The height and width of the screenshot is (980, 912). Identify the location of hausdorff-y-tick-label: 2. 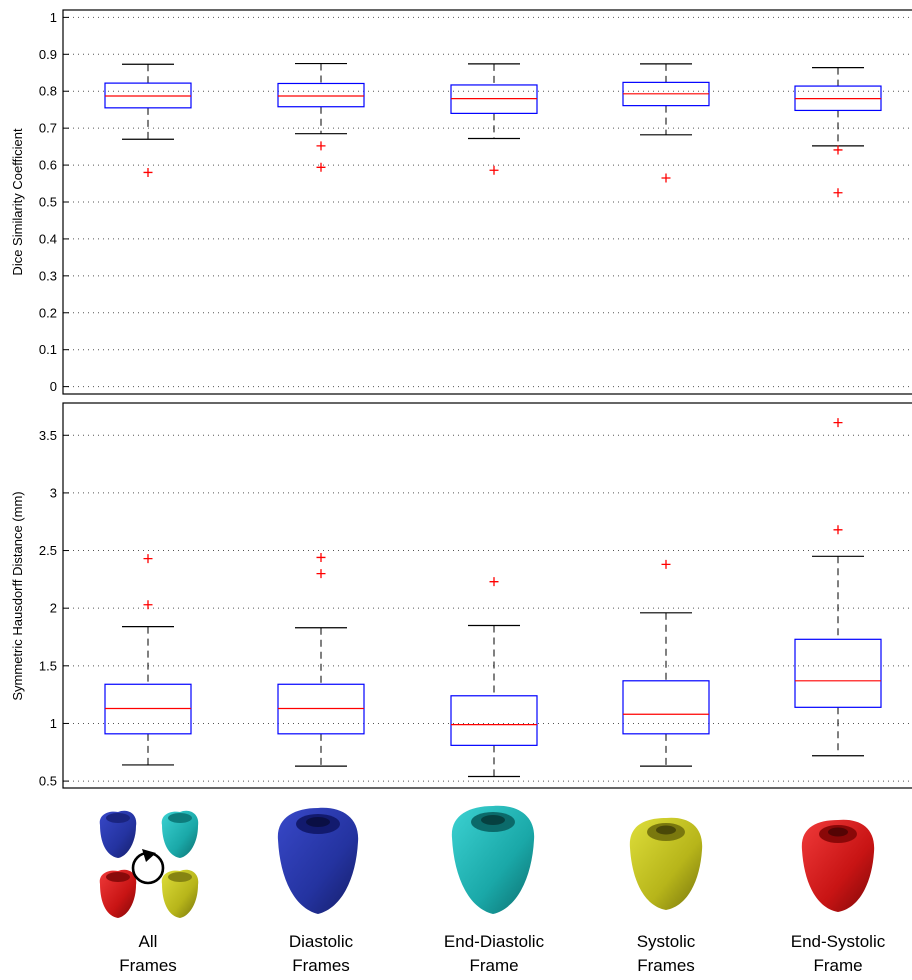
(53, 608).